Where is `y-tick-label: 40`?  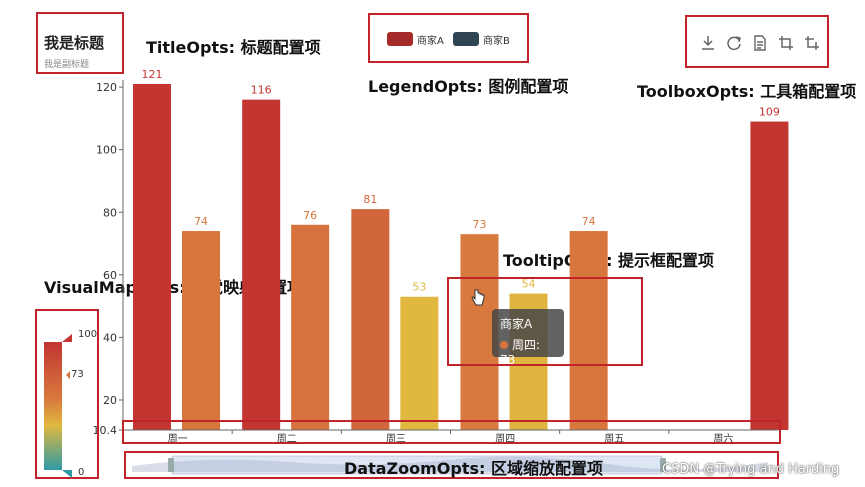
y-tick-label: 40 is located at coordinates (110, 337).